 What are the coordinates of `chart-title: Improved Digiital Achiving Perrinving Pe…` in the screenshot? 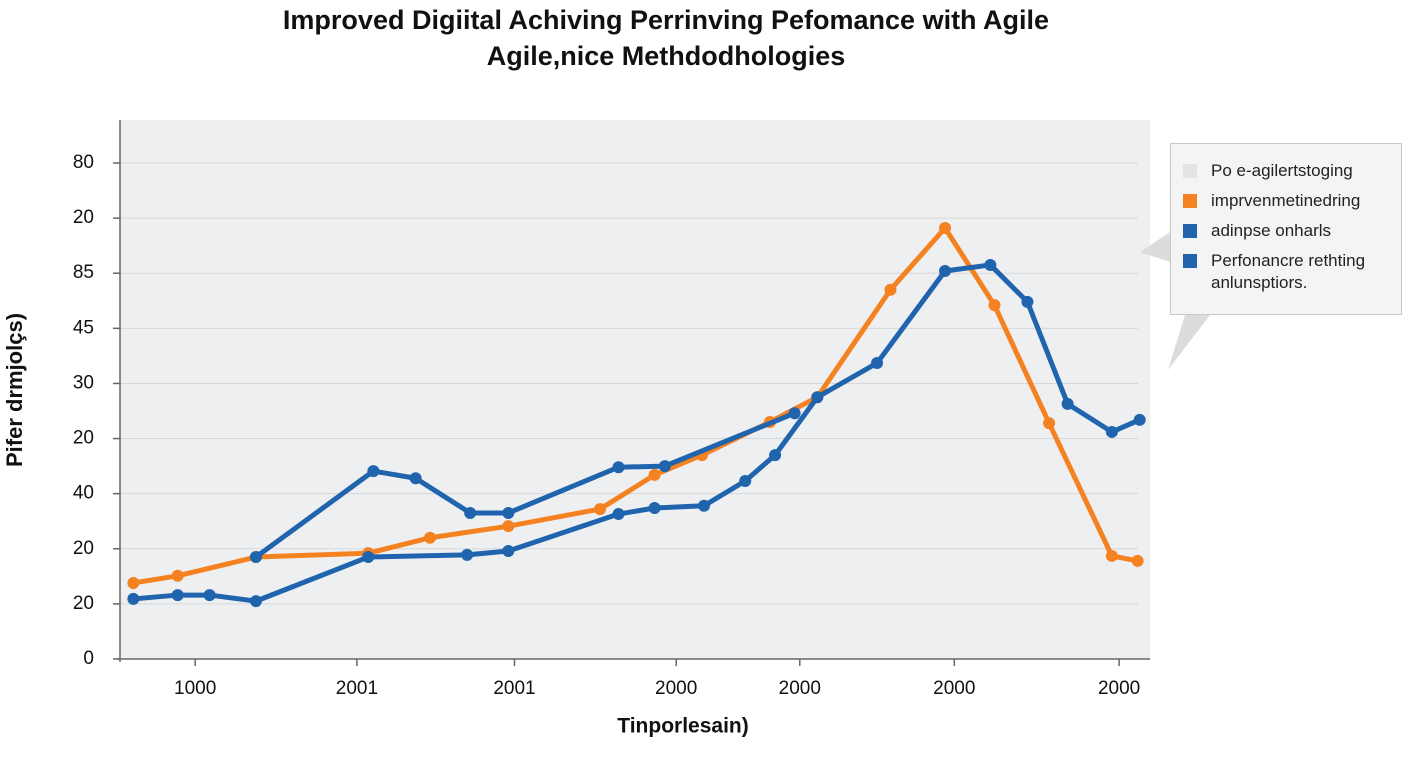 It's located at (666, 38).